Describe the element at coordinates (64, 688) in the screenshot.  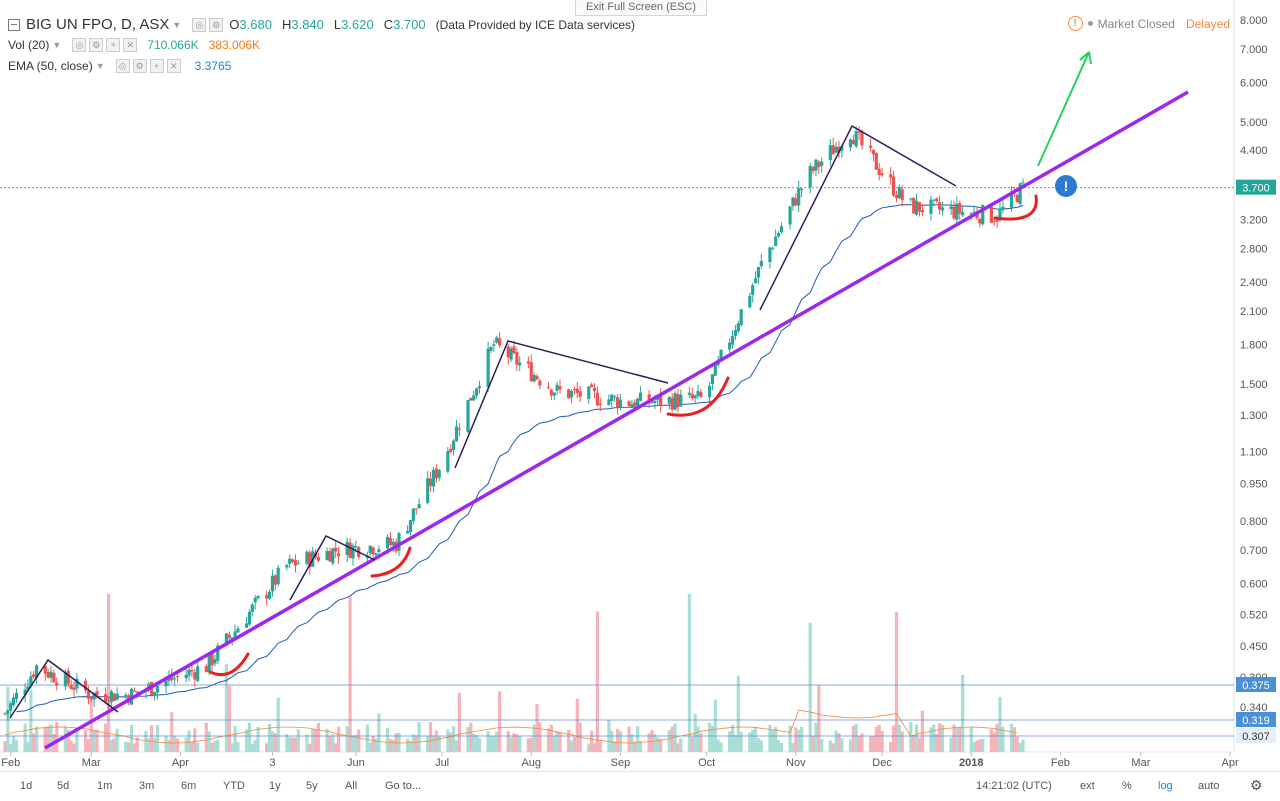
I see `pattern-line` at that location.